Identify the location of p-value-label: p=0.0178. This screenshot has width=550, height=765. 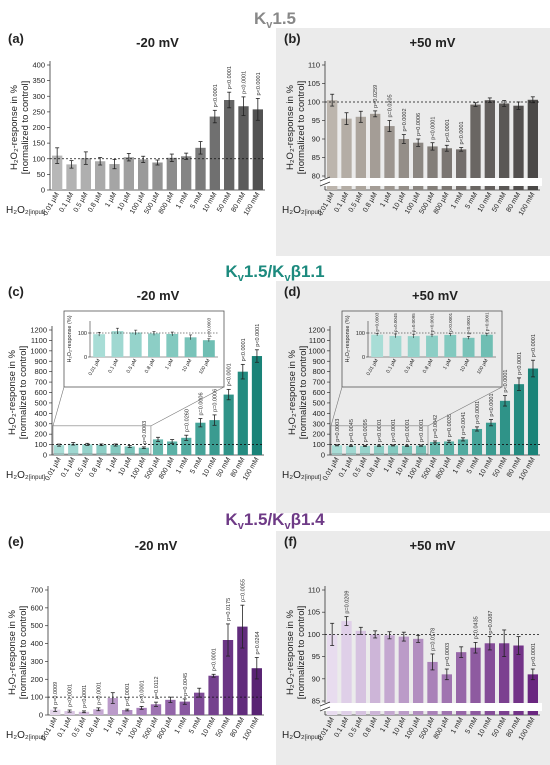
(434, 639).